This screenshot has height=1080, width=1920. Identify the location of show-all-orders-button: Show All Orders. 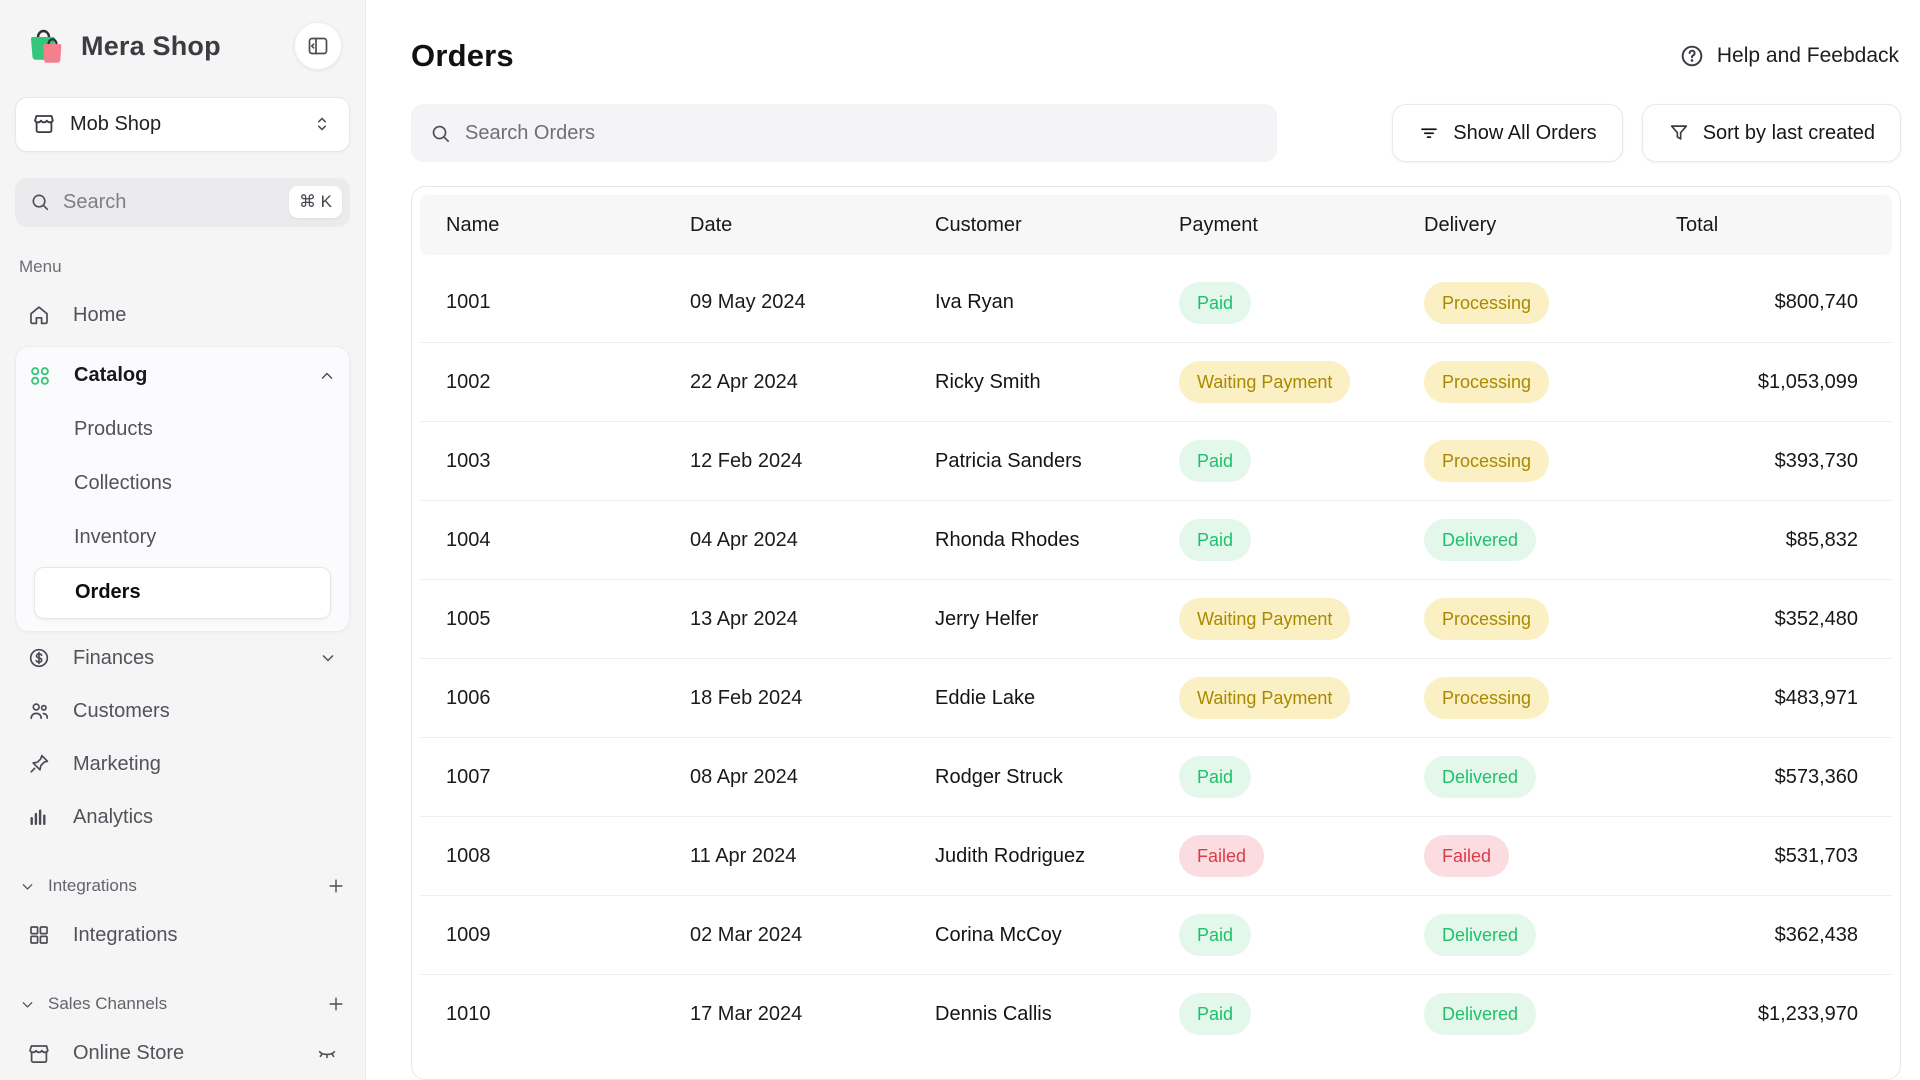
(1507, 133).